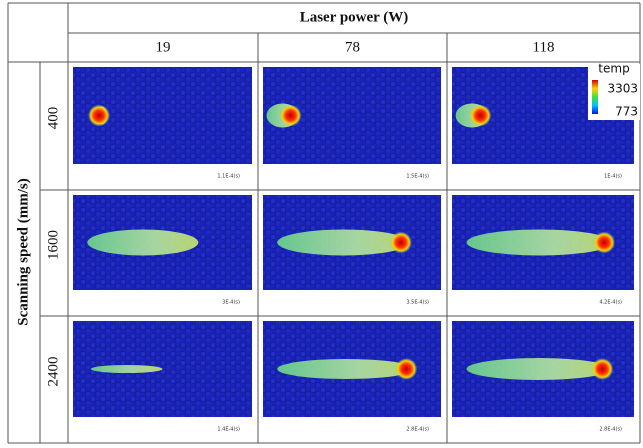 Image resolution: width=643 pixels, height=448 pixels. I want to click on time-label: 1E-4(s), so click(613, 177).